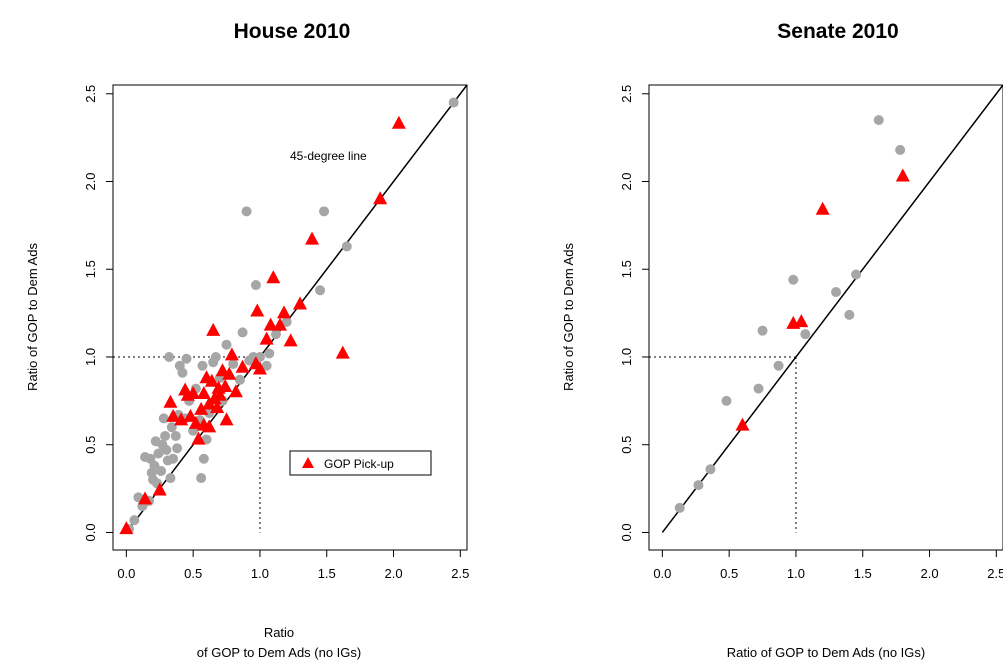  What do you see at coordinates (995, 573) in the screenshot?
I see `senate-x-tick-label: 2.5` at bounding box center [995, 573].